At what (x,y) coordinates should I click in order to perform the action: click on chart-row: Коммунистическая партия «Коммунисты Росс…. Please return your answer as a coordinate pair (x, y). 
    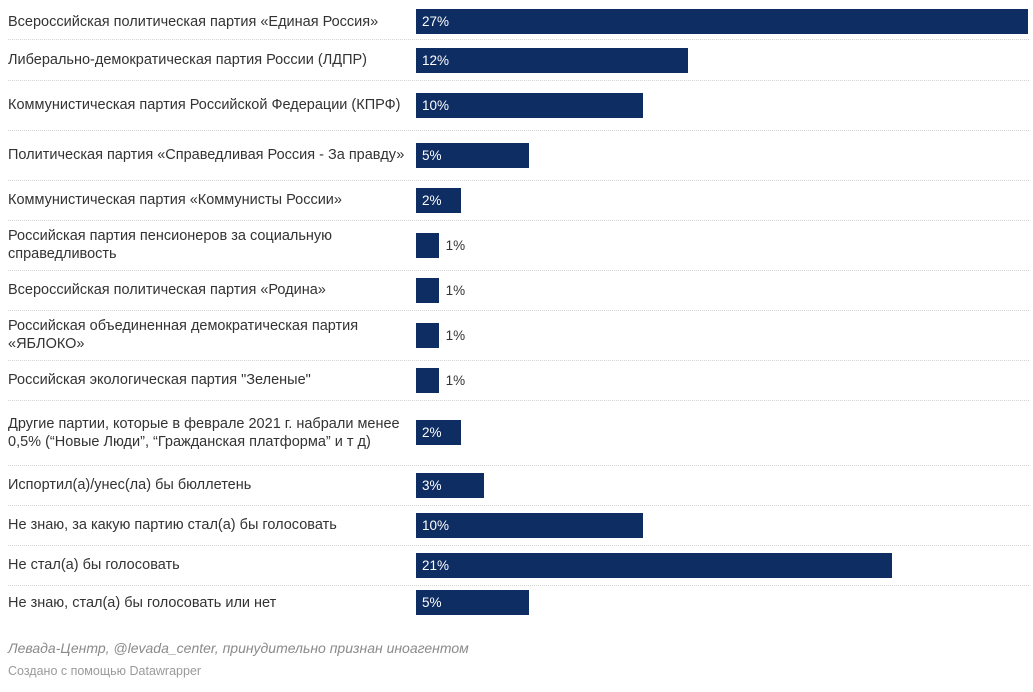
    Looking at the image, I should click on (516, 200).